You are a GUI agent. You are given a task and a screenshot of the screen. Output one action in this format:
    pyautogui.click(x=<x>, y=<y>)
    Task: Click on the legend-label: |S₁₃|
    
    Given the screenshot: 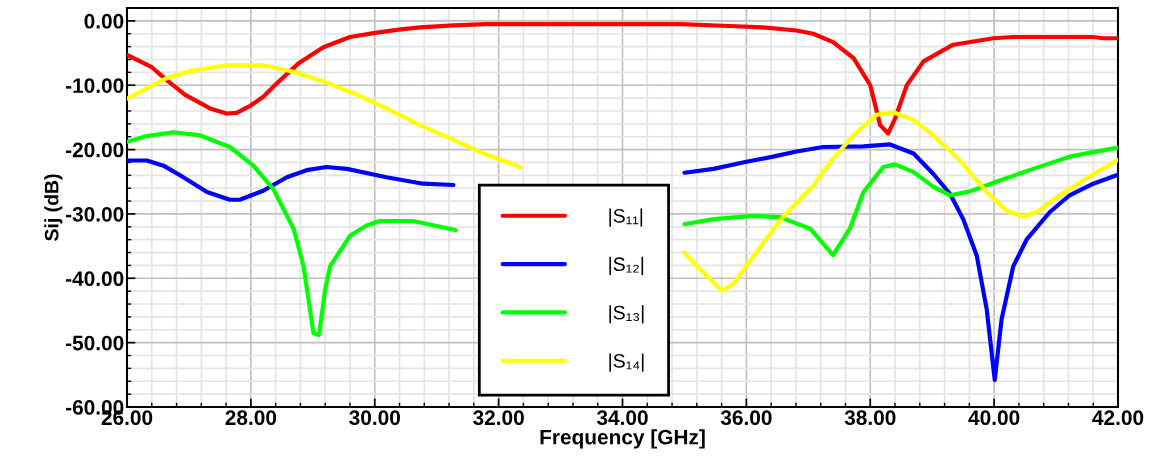 What is the action you would take?
    pyautogui.click(x=626, y=314)
    